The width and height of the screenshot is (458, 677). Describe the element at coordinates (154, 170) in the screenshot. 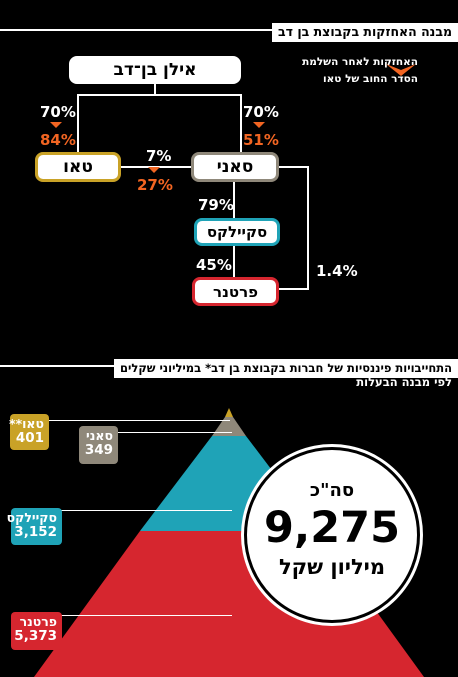

I see `tao-suny-arrow-icon` at that location.